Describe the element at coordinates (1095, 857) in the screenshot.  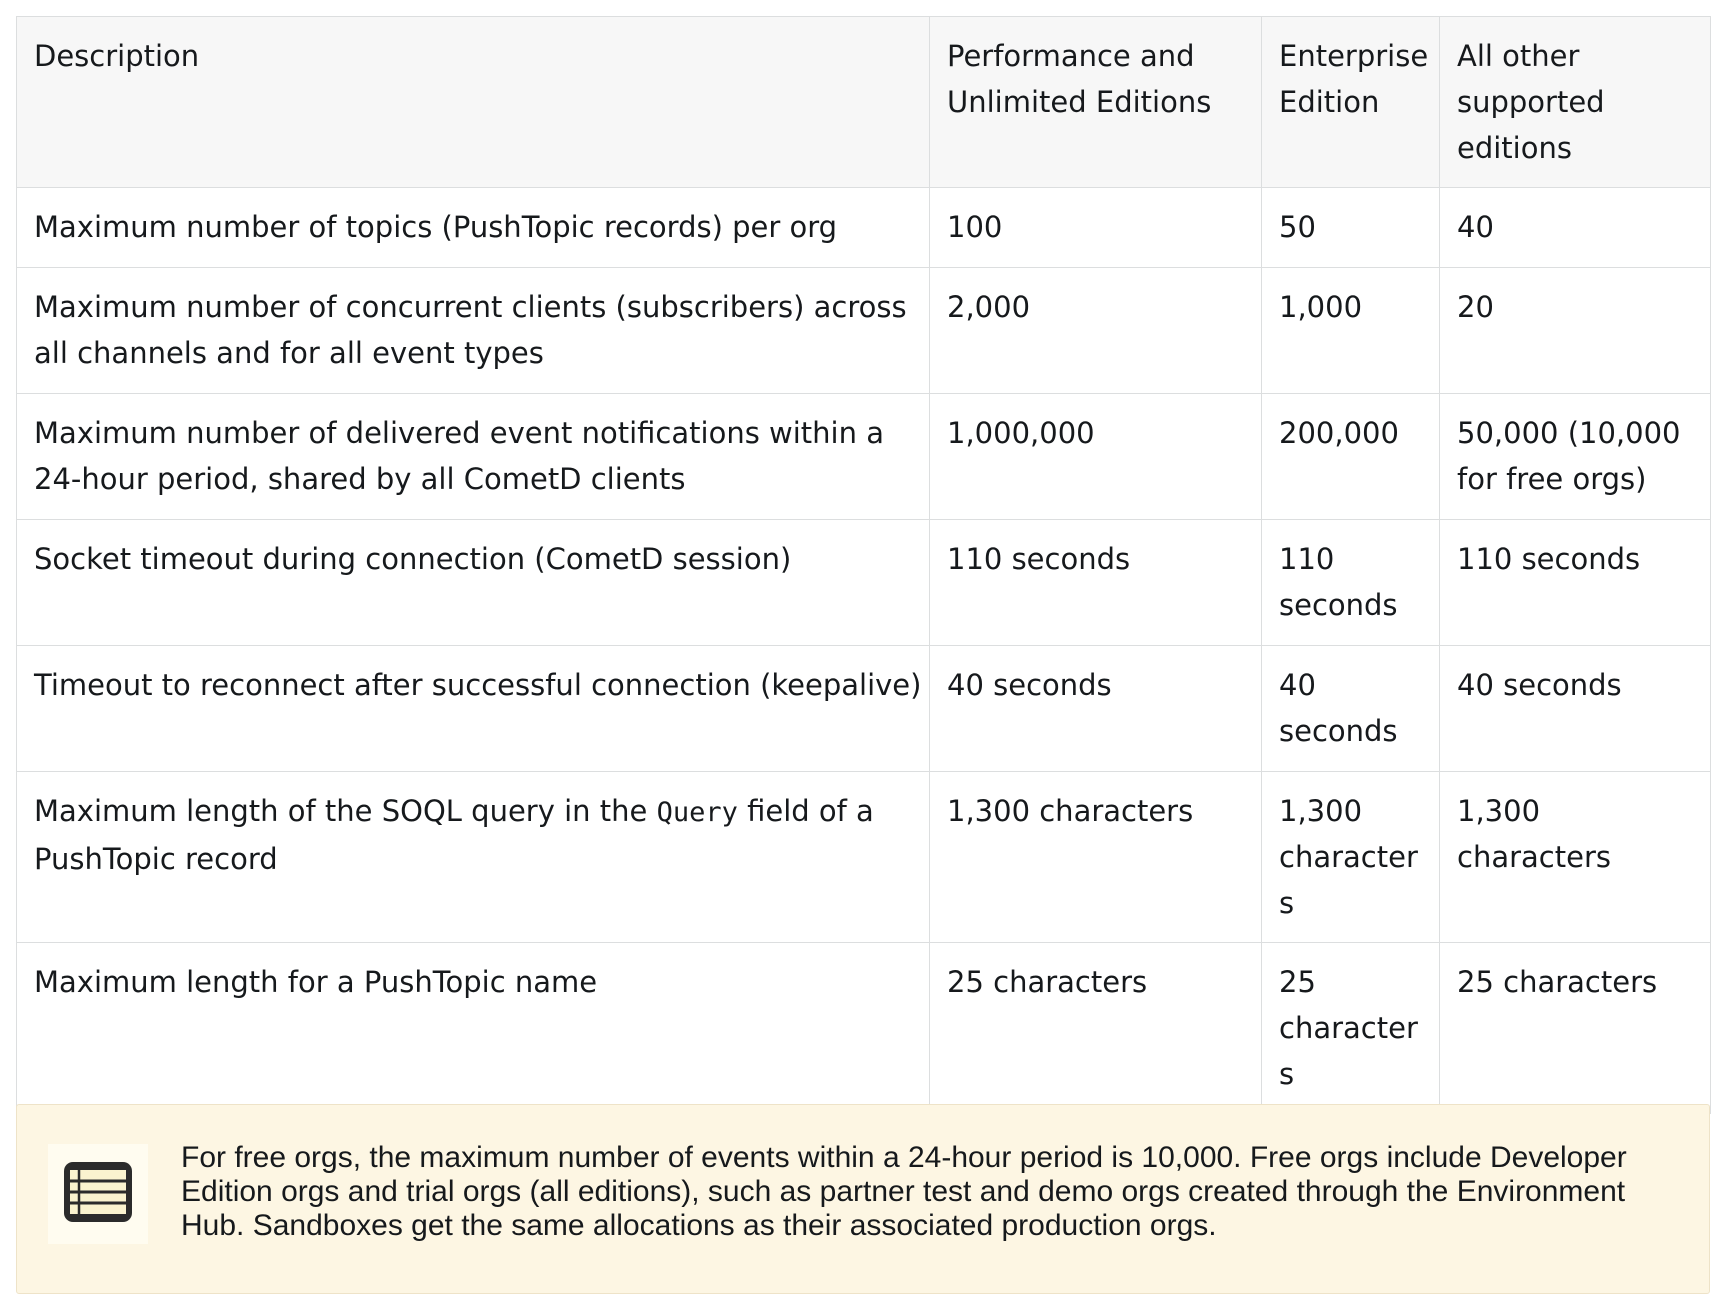
I see `row-performance-unlimited-value: 1,300 characters` at that location.